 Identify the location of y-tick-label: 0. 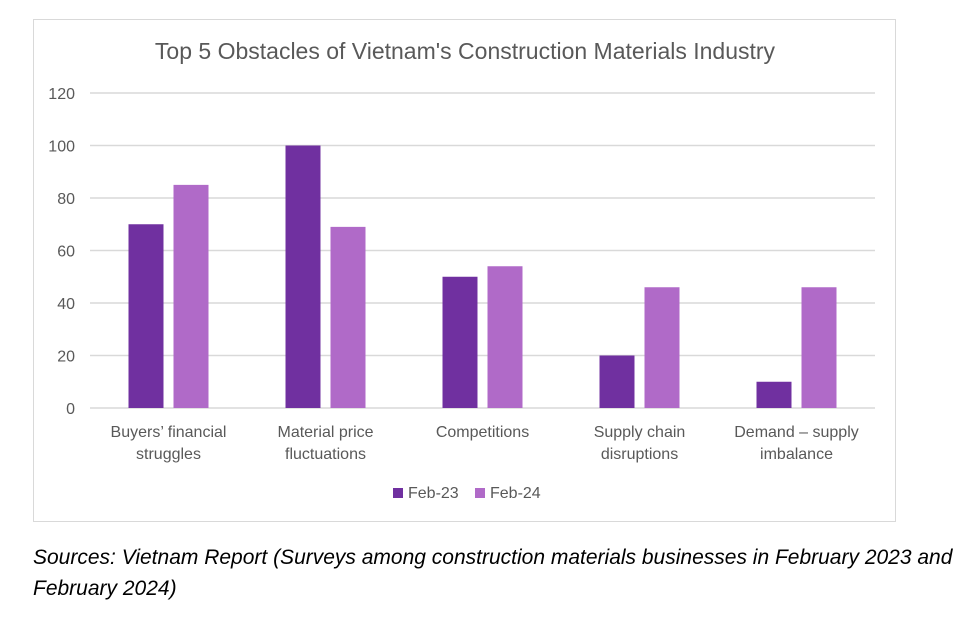
(70, 409).